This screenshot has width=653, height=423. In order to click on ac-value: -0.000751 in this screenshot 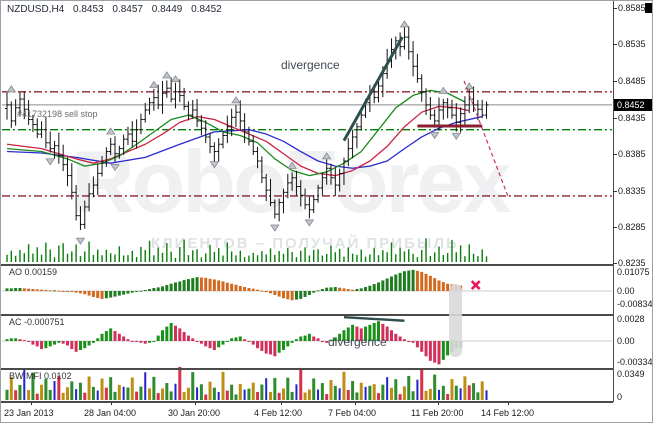, I will do `click(44, 322)`.